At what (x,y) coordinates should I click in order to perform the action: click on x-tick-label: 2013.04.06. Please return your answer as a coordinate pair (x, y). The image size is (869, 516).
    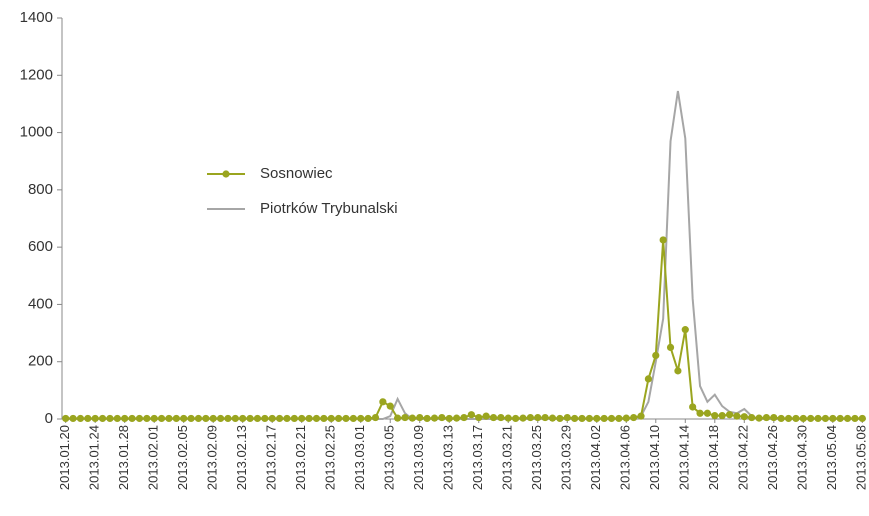
    Looking at the image, I should click on (625, 457).